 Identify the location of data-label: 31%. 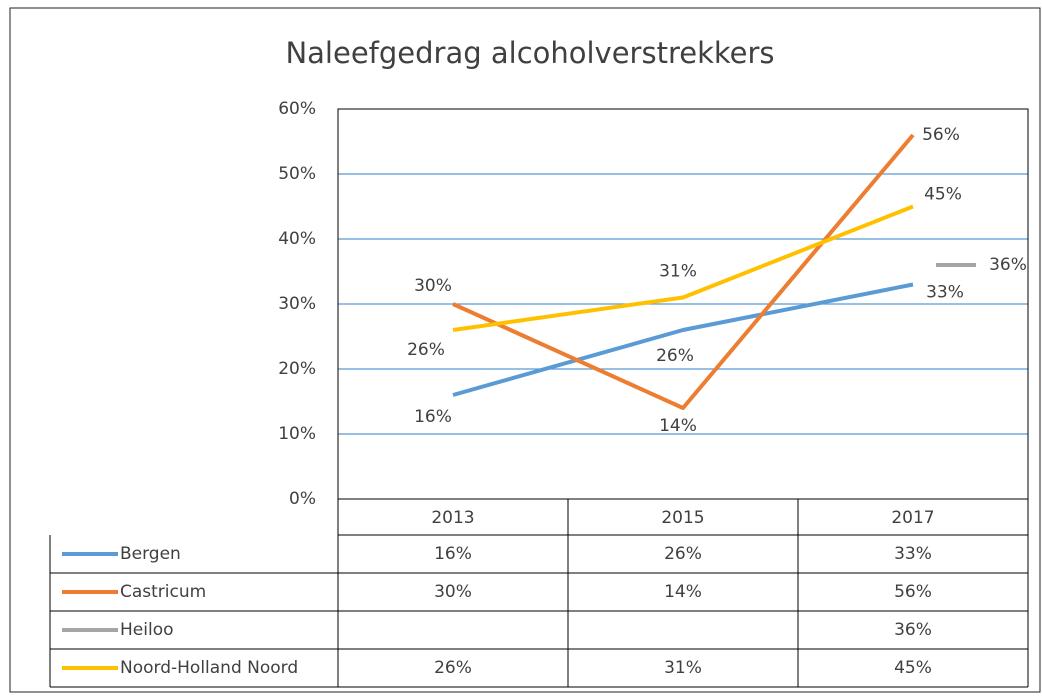
(678, 272).